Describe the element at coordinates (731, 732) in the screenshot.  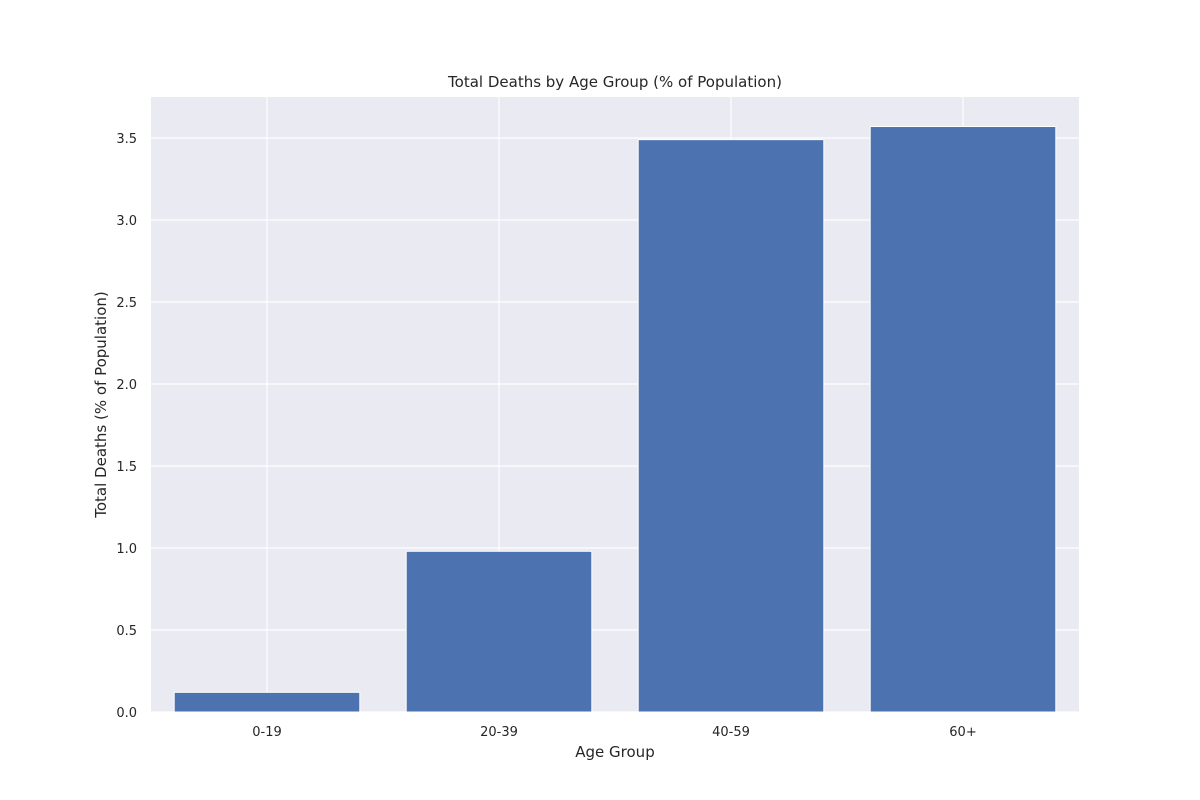
I see `x-tick-label: 40-59` at that location.